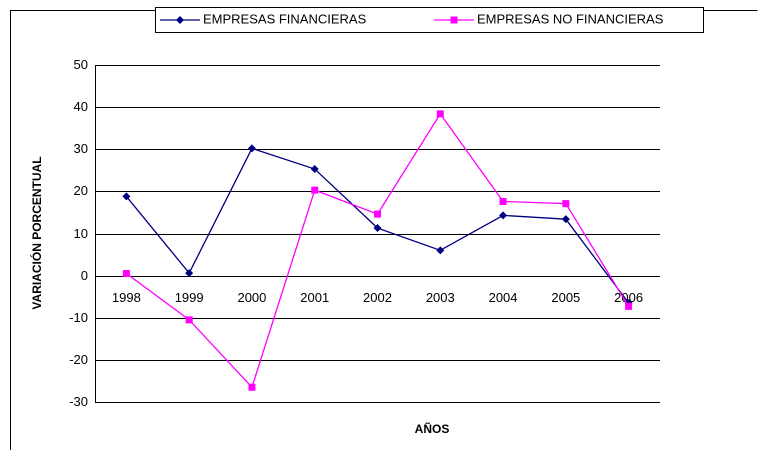 The image size is (768, 455). I want to click on y-tick-label: -30, so click(78, 401).